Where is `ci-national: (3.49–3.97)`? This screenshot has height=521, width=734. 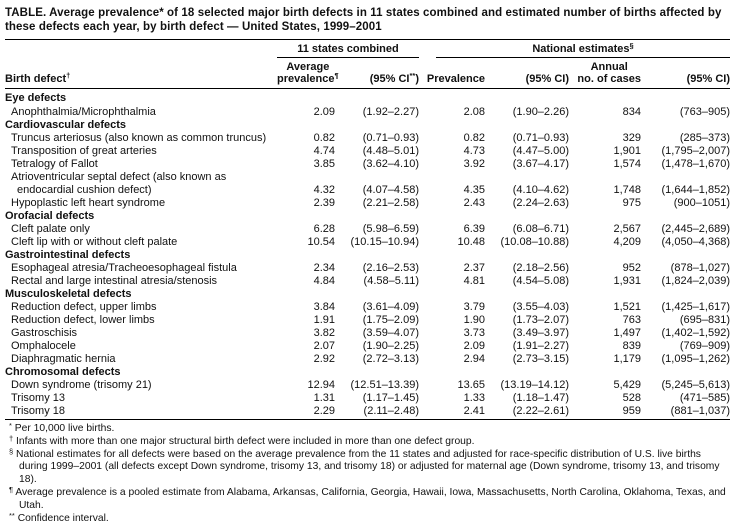 ci-national: (3.49–3.97) is located at coordinates (540, 333).